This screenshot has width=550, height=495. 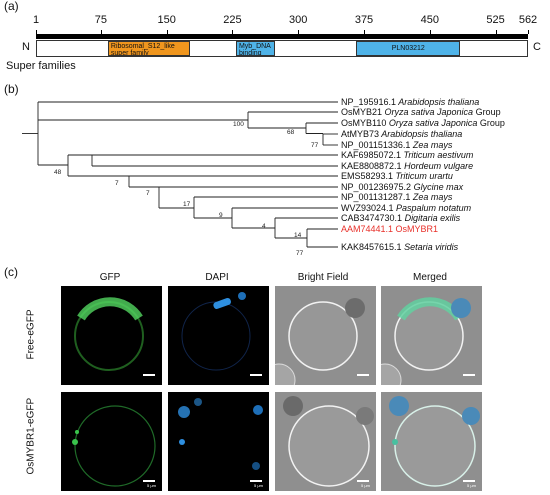 I want to click on tick-label: 562, so click(x=528, y=20).